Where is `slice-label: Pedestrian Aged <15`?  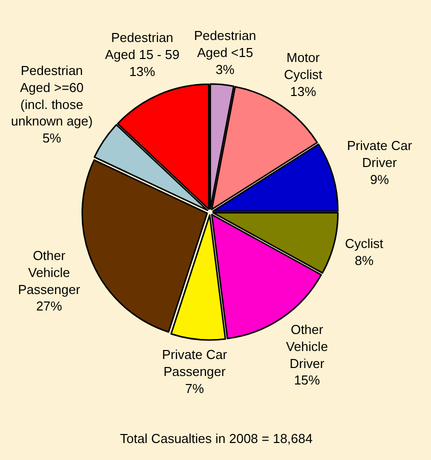
slice-label: Pedestrian Aged <15 is located at coordinates (225, 44).